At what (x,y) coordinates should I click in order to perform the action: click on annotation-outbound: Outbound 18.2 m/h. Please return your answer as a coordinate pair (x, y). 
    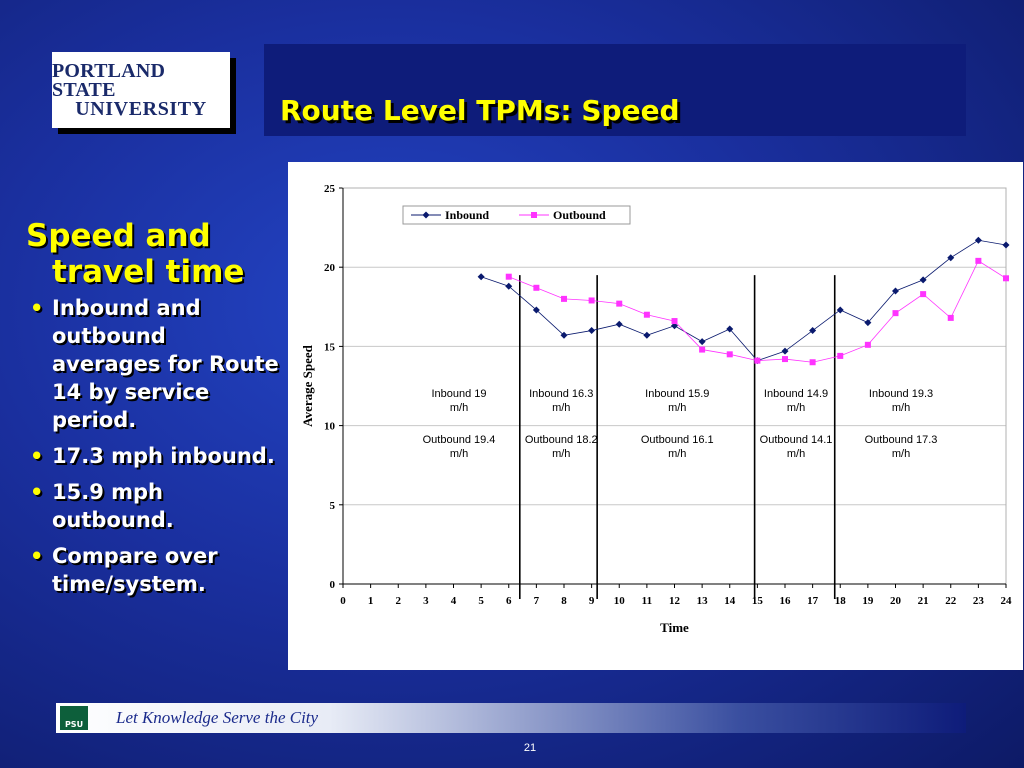
    Looking at the image, I should click on (561, 447).